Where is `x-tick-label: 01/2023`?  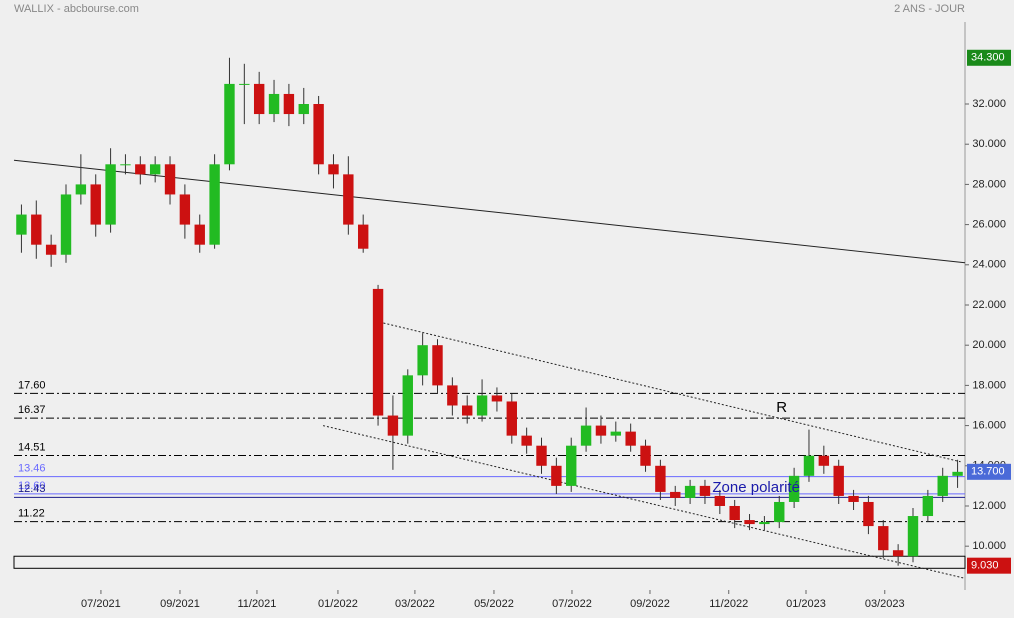 x-tick-label: 01/2023 is located at coordinates (806, 604).